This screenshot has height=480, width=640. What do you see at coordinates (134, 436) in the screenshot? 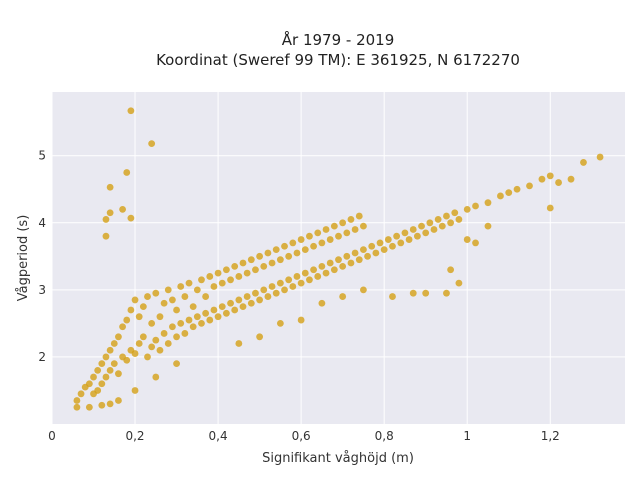
I see `x-tick-label: 0,2` at bounding box center [134, 436].